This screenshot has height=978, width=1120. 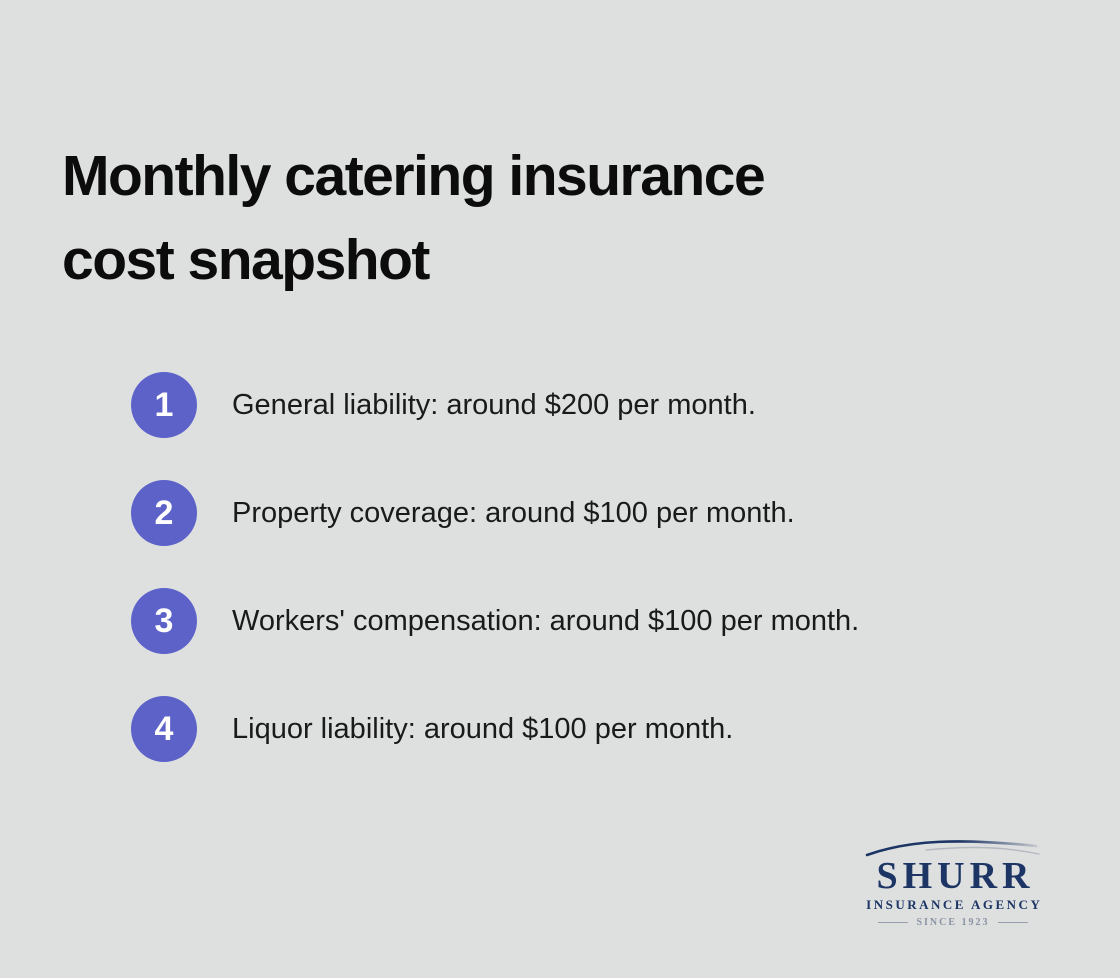 I want to click on page-title-line1: Monthly catering insurance, so click(x=414, y=176).